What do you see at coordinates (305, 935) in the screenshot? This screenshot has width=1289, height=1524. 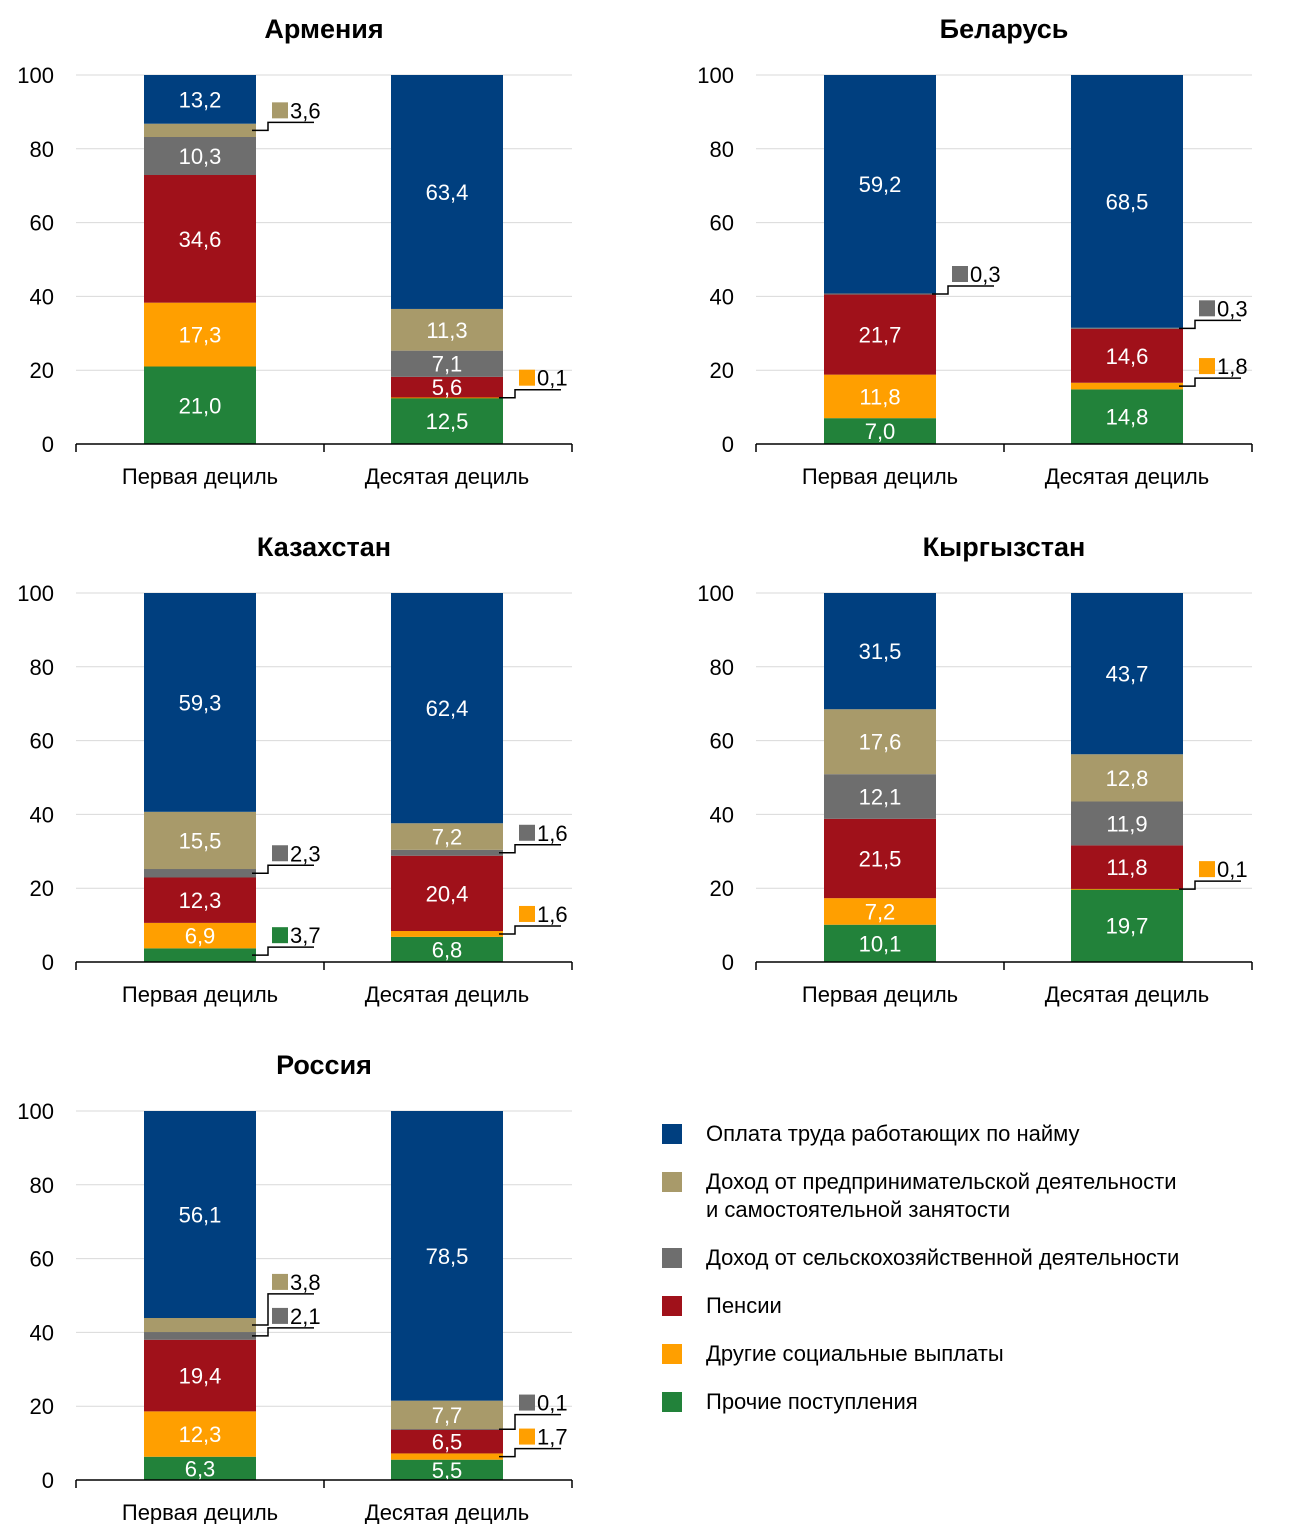 I see `data-label: 3,7` at bounding box center [305, 935].